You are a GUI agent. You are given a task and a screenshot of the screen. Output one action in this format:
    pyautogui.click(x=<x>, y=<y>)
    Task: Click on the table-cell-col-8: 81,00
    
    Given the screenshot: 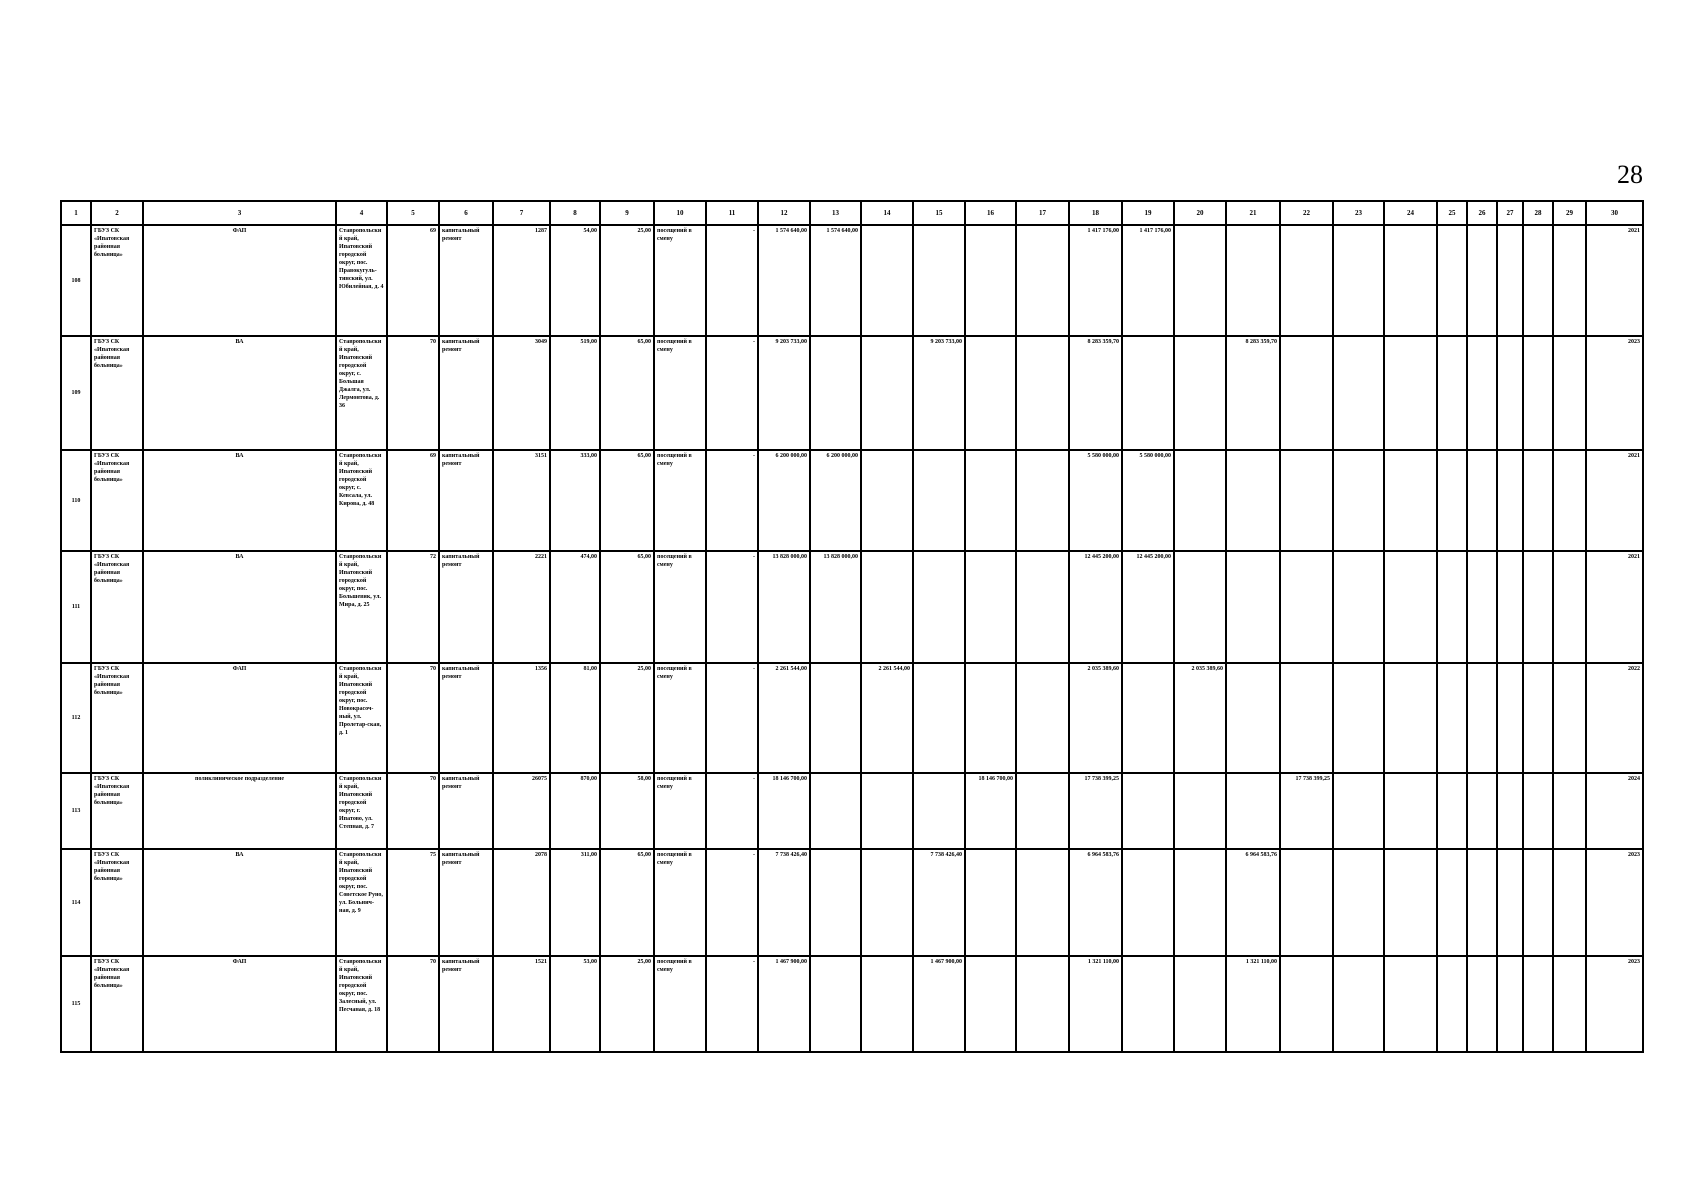 What is the action you would take?
    pyautogui.click(x=575, y=718)
    